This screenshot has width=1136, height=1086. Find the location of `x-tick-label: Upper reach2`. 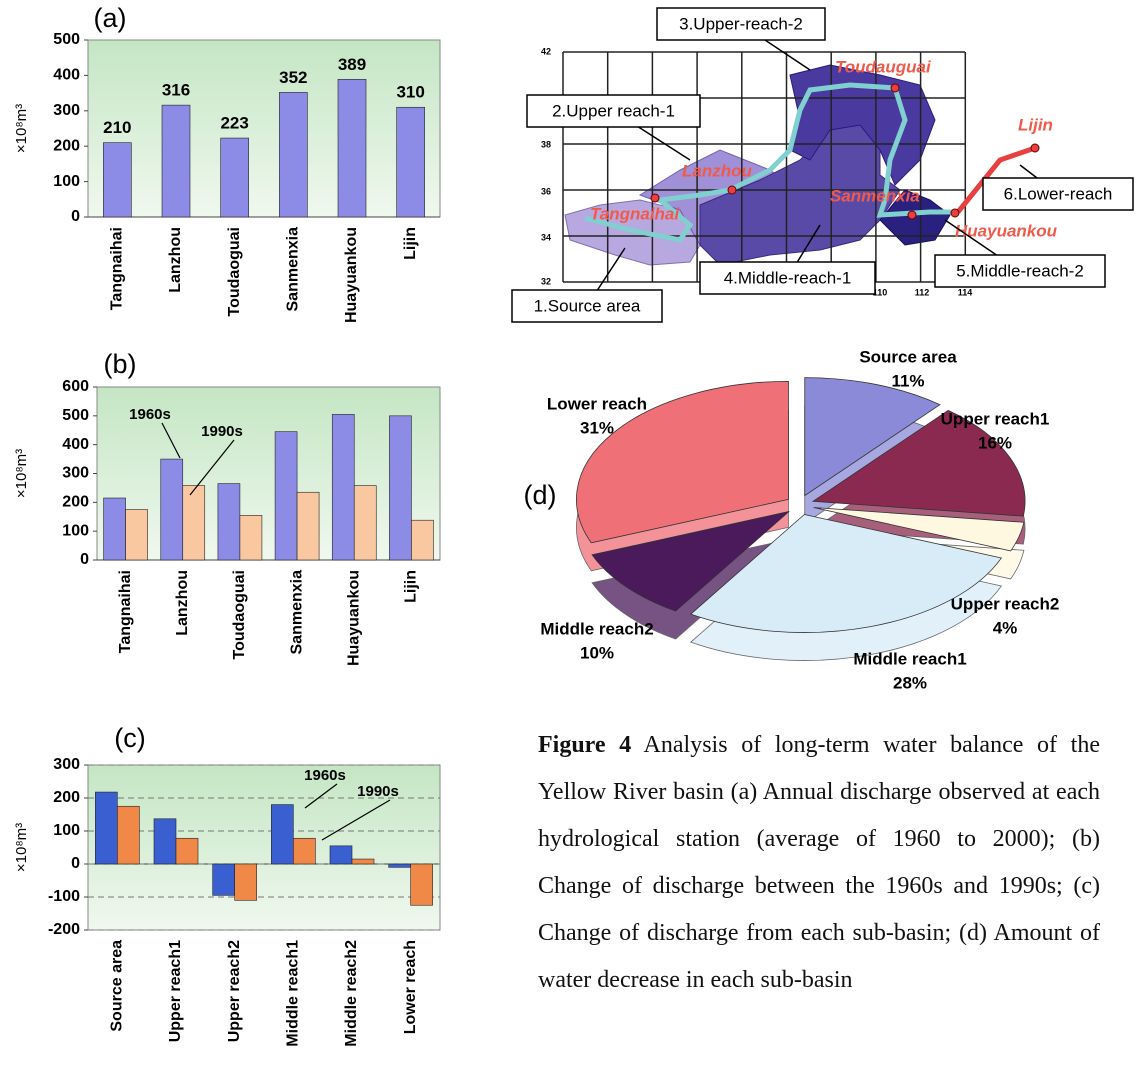

x-tick-label: Upper reach2 is located at coordinates (234, 991).